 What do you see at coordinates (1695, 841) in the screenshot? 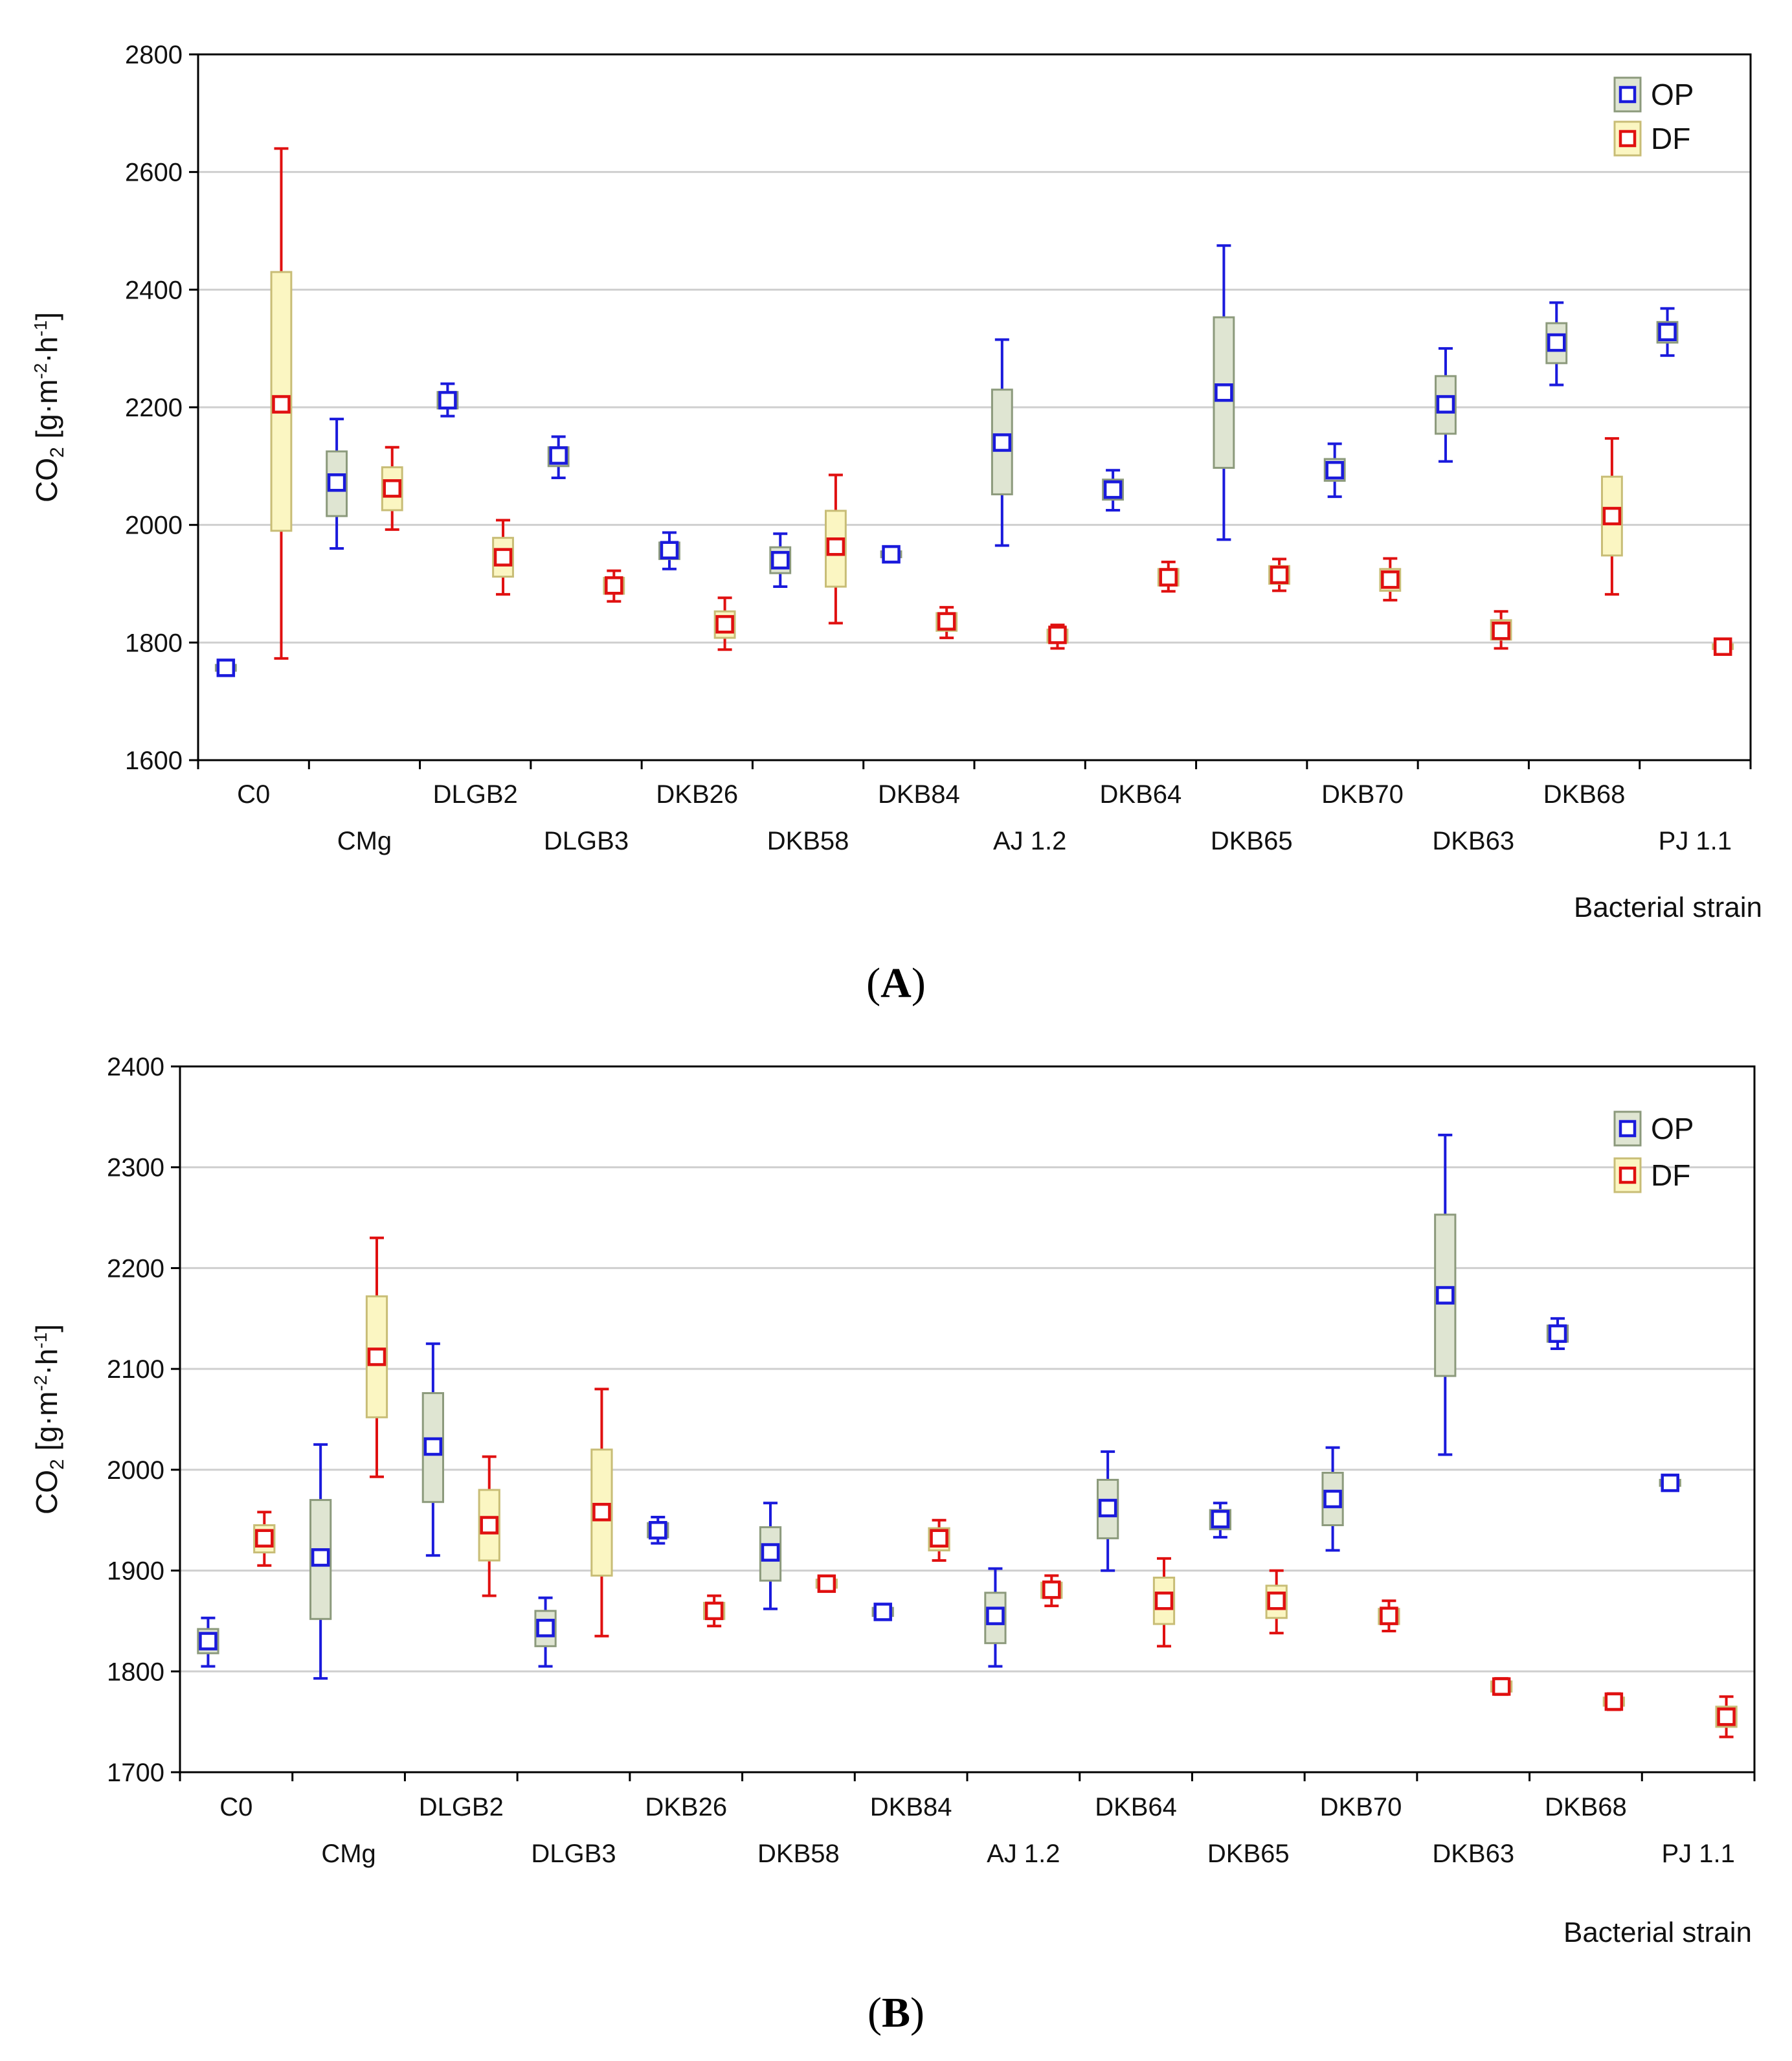
I see `x-tick-label-pj-1-1: PJ 1.1` at bounding box center [1695, 841].